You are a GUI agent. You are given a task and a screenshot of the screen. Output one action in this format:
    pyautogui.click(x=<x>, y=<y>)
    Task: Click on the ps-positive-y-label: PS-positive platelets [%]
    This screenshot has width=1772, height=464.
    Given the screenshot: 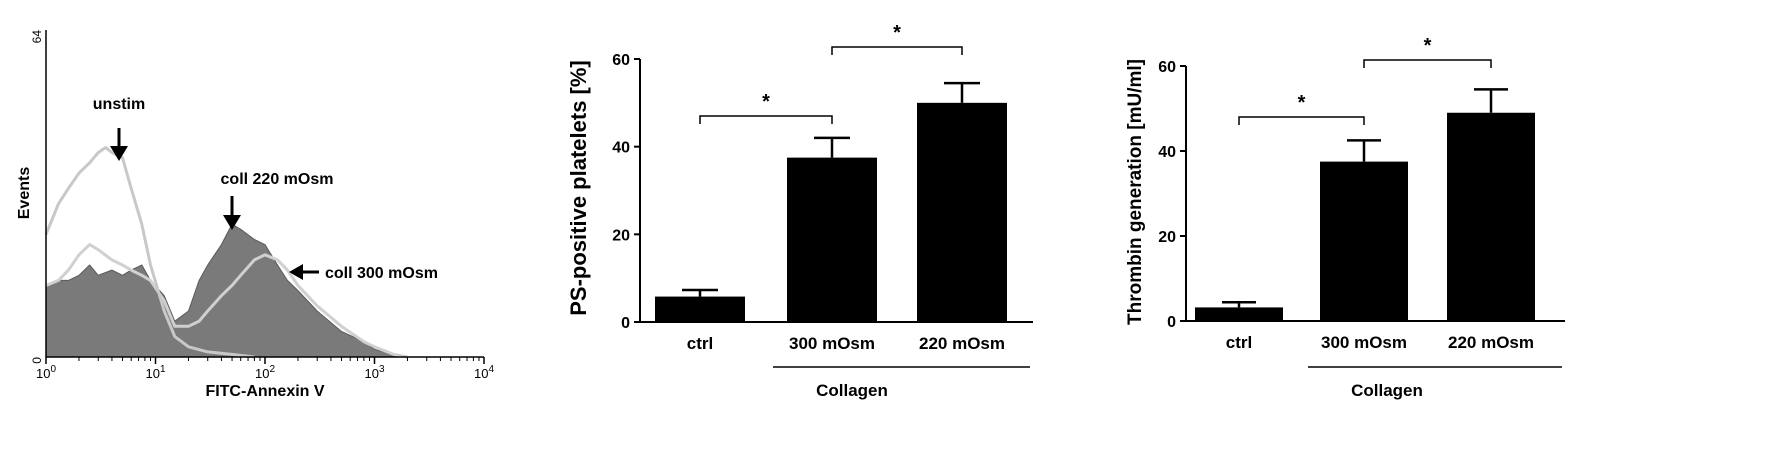 What is the action you would take?
    pyautogui.click(x=578, y=188)
    